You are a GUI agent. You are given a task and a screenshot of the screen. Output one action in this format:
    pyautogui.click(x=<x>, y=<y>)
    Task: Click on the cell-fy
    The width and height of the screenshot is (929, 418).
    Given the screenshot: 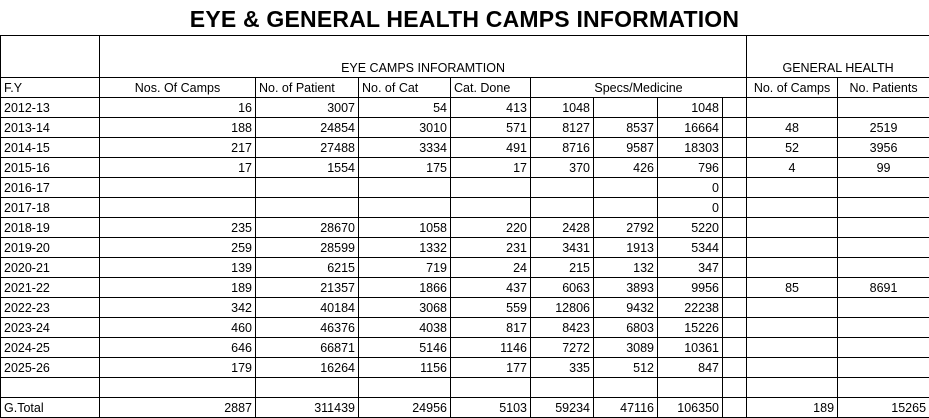 What is the action you would take?
    pyautogui.click(x=50, y=388)
    